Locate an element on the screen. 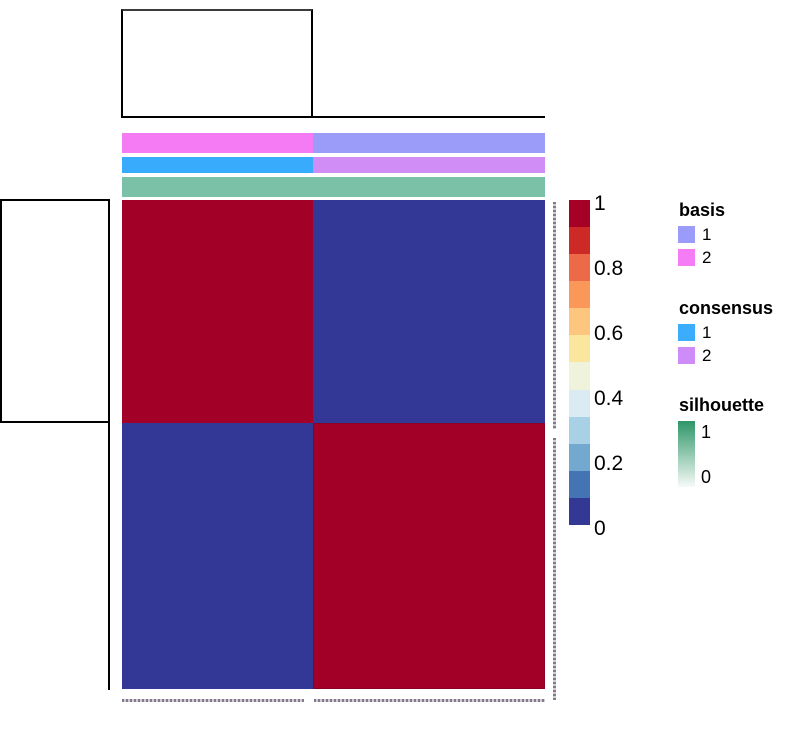  top-dendrogram-baseline is located at coordinates (333, 117).